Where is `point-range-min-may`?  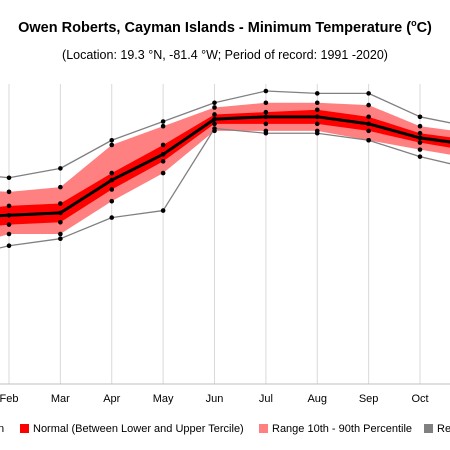
point-range-min-may is located at coordinates (163, 210).